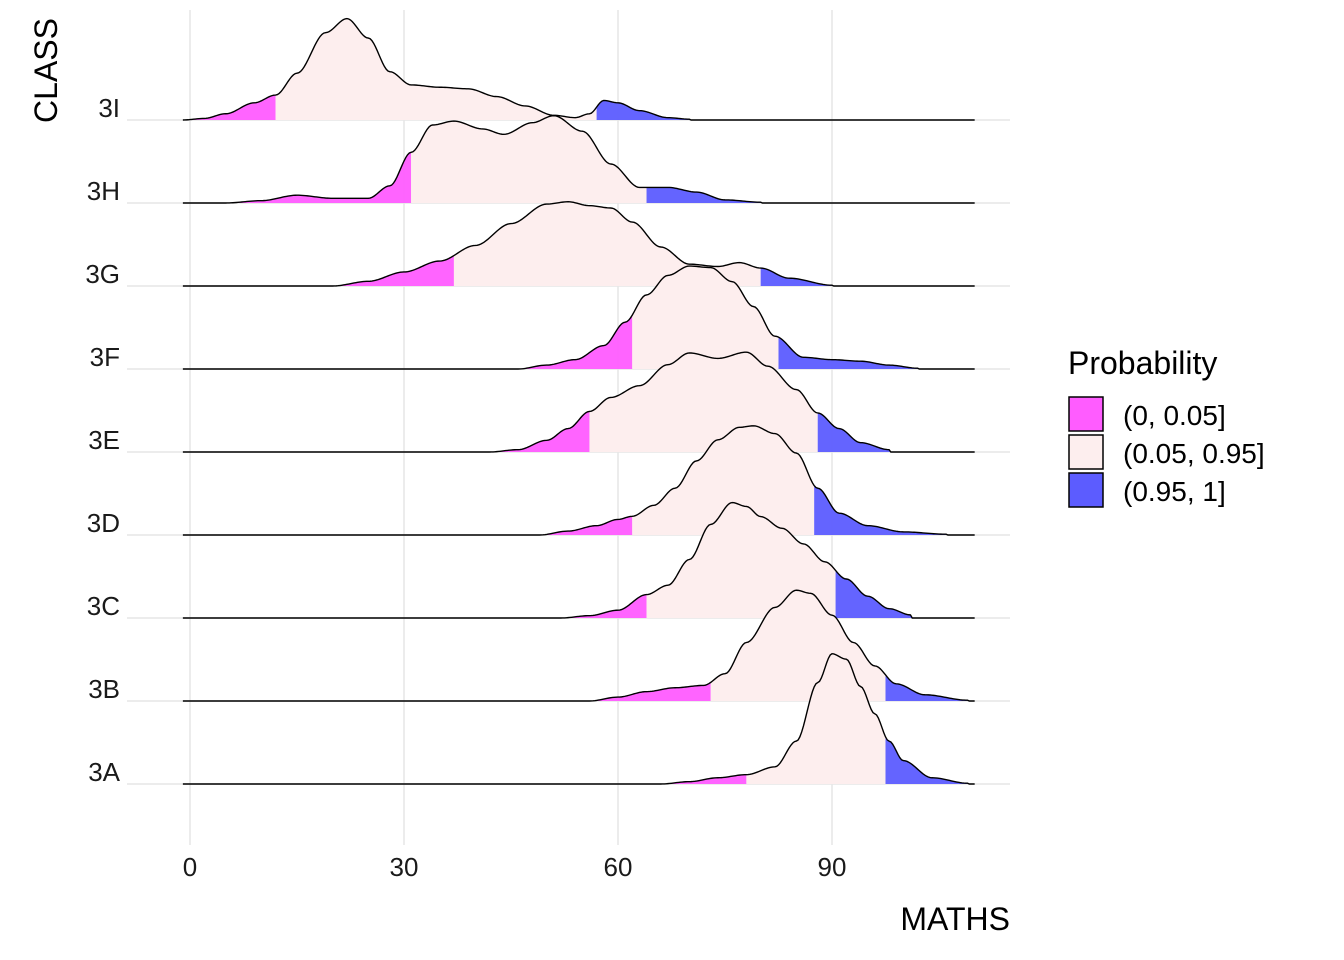 This screenshot has width=1344, height=960. I want to click on legend-title: Probability, so click(1142, 363).